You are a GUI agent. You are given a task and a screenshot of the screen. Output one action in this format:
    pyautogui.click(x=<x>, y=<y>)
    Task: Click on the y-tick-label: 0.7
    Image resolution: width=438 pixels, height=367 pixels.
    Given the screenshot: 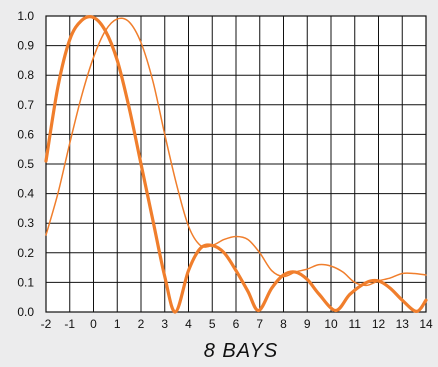 What is the action you would take?
    pyautogui.click(x=25, y=105)
    